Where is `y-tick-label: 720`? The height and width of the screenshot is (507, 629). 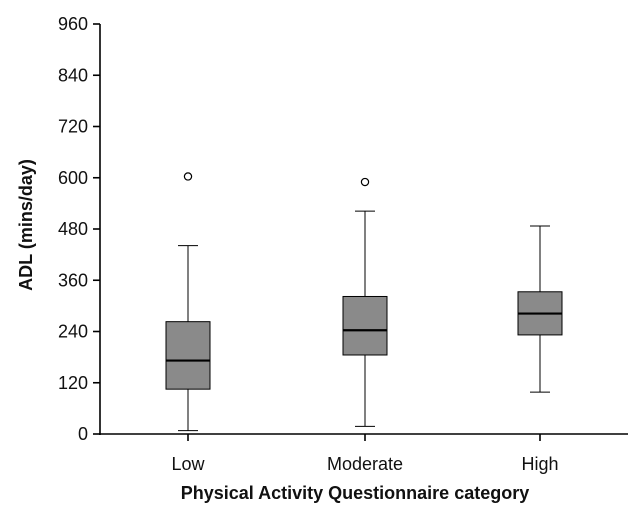 y-tick-label: 720 is located at coordinates (73, 127).